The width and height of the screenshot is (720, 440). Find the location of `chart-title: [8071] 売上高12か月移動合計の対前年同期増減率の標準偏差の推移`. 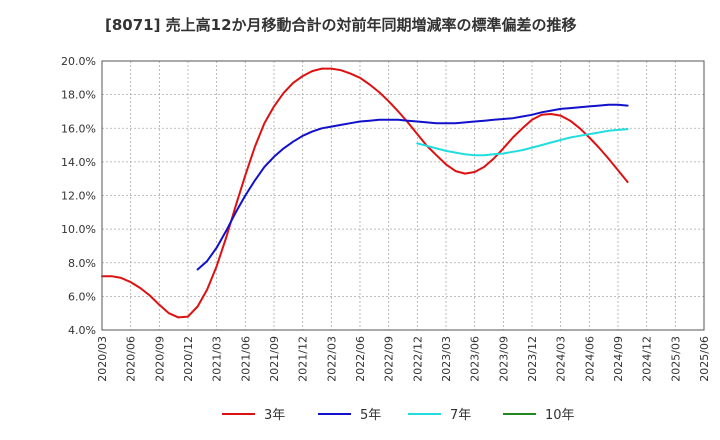

chart-title: [8071] 売上高12か月移動合計の対前年同期増減率の標準偏差の推移 is located at coordinates (341, 25).